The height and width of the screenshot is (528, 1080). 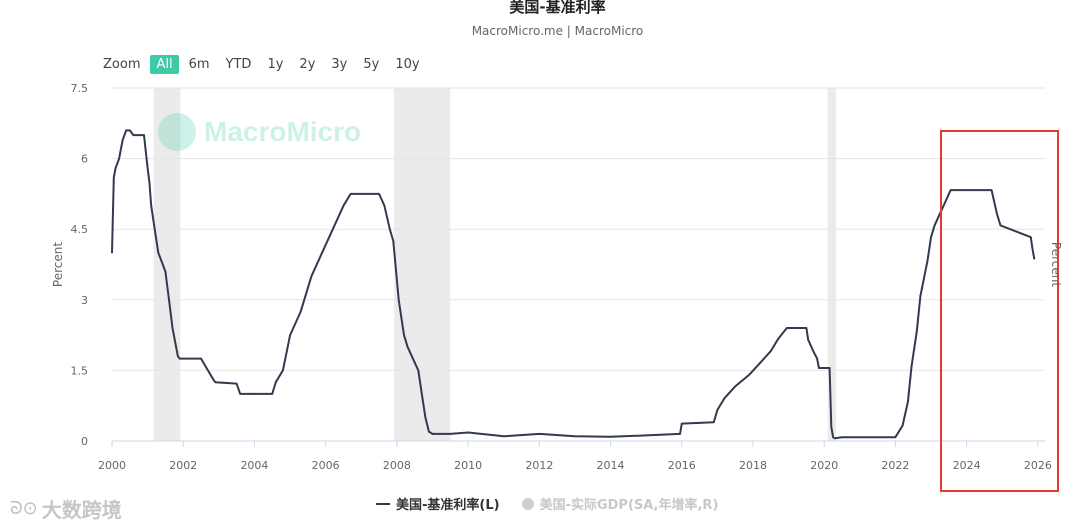 What do you see at coordinates (407, 64) in the screenshot?
I see `zoom-10y-button: 10y` at bounding box center [407, 64].